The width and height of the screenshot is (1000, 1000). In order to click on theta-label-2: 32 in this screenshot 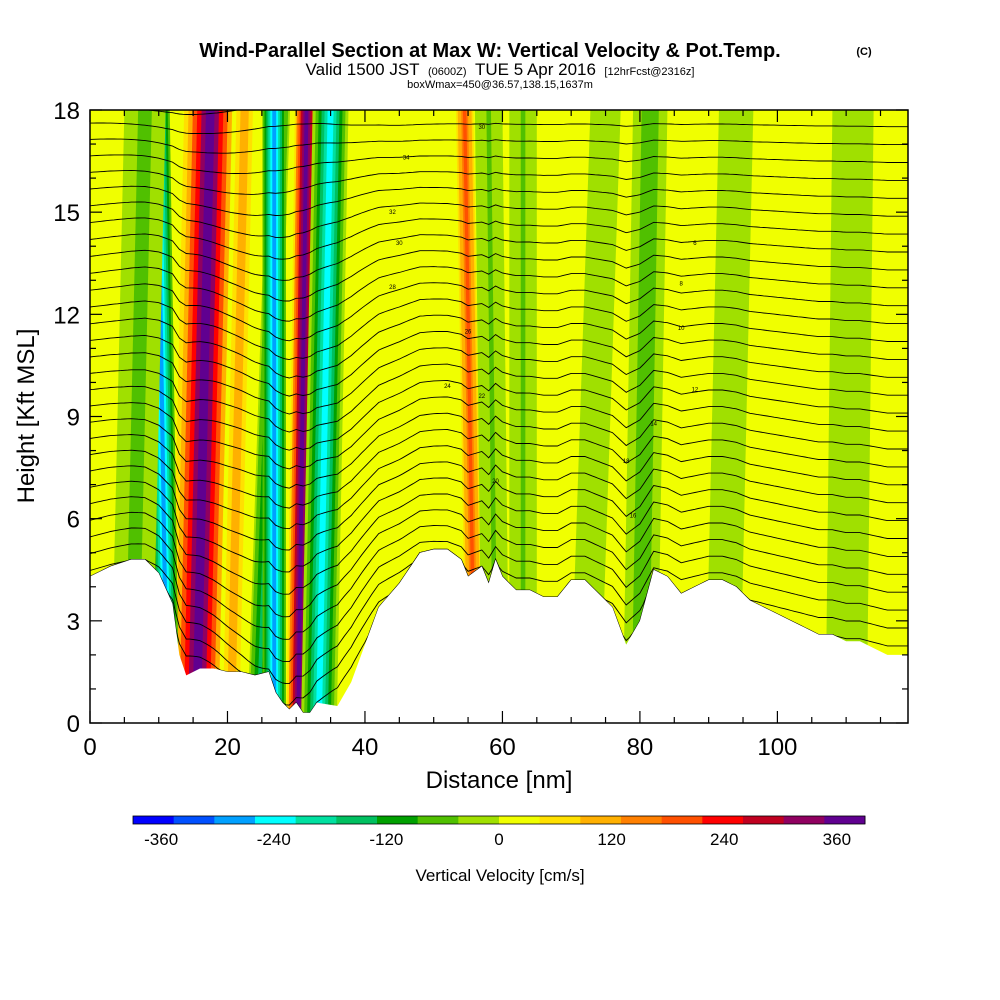, I will do `click(392, 213)`.